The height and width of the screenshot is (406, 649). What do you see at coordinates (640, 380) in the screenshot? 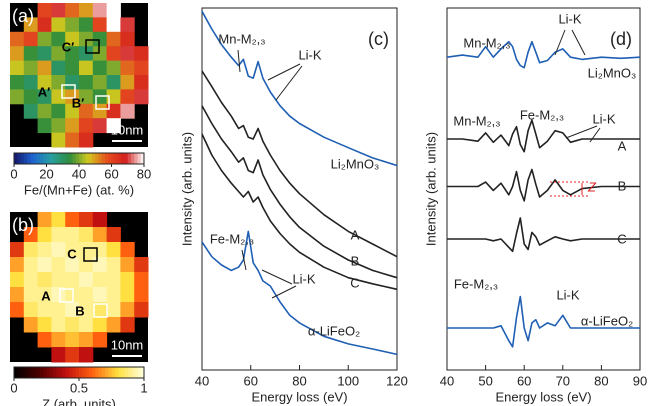
I see `x-tick-label: 90` at bounding box center [640, 380].